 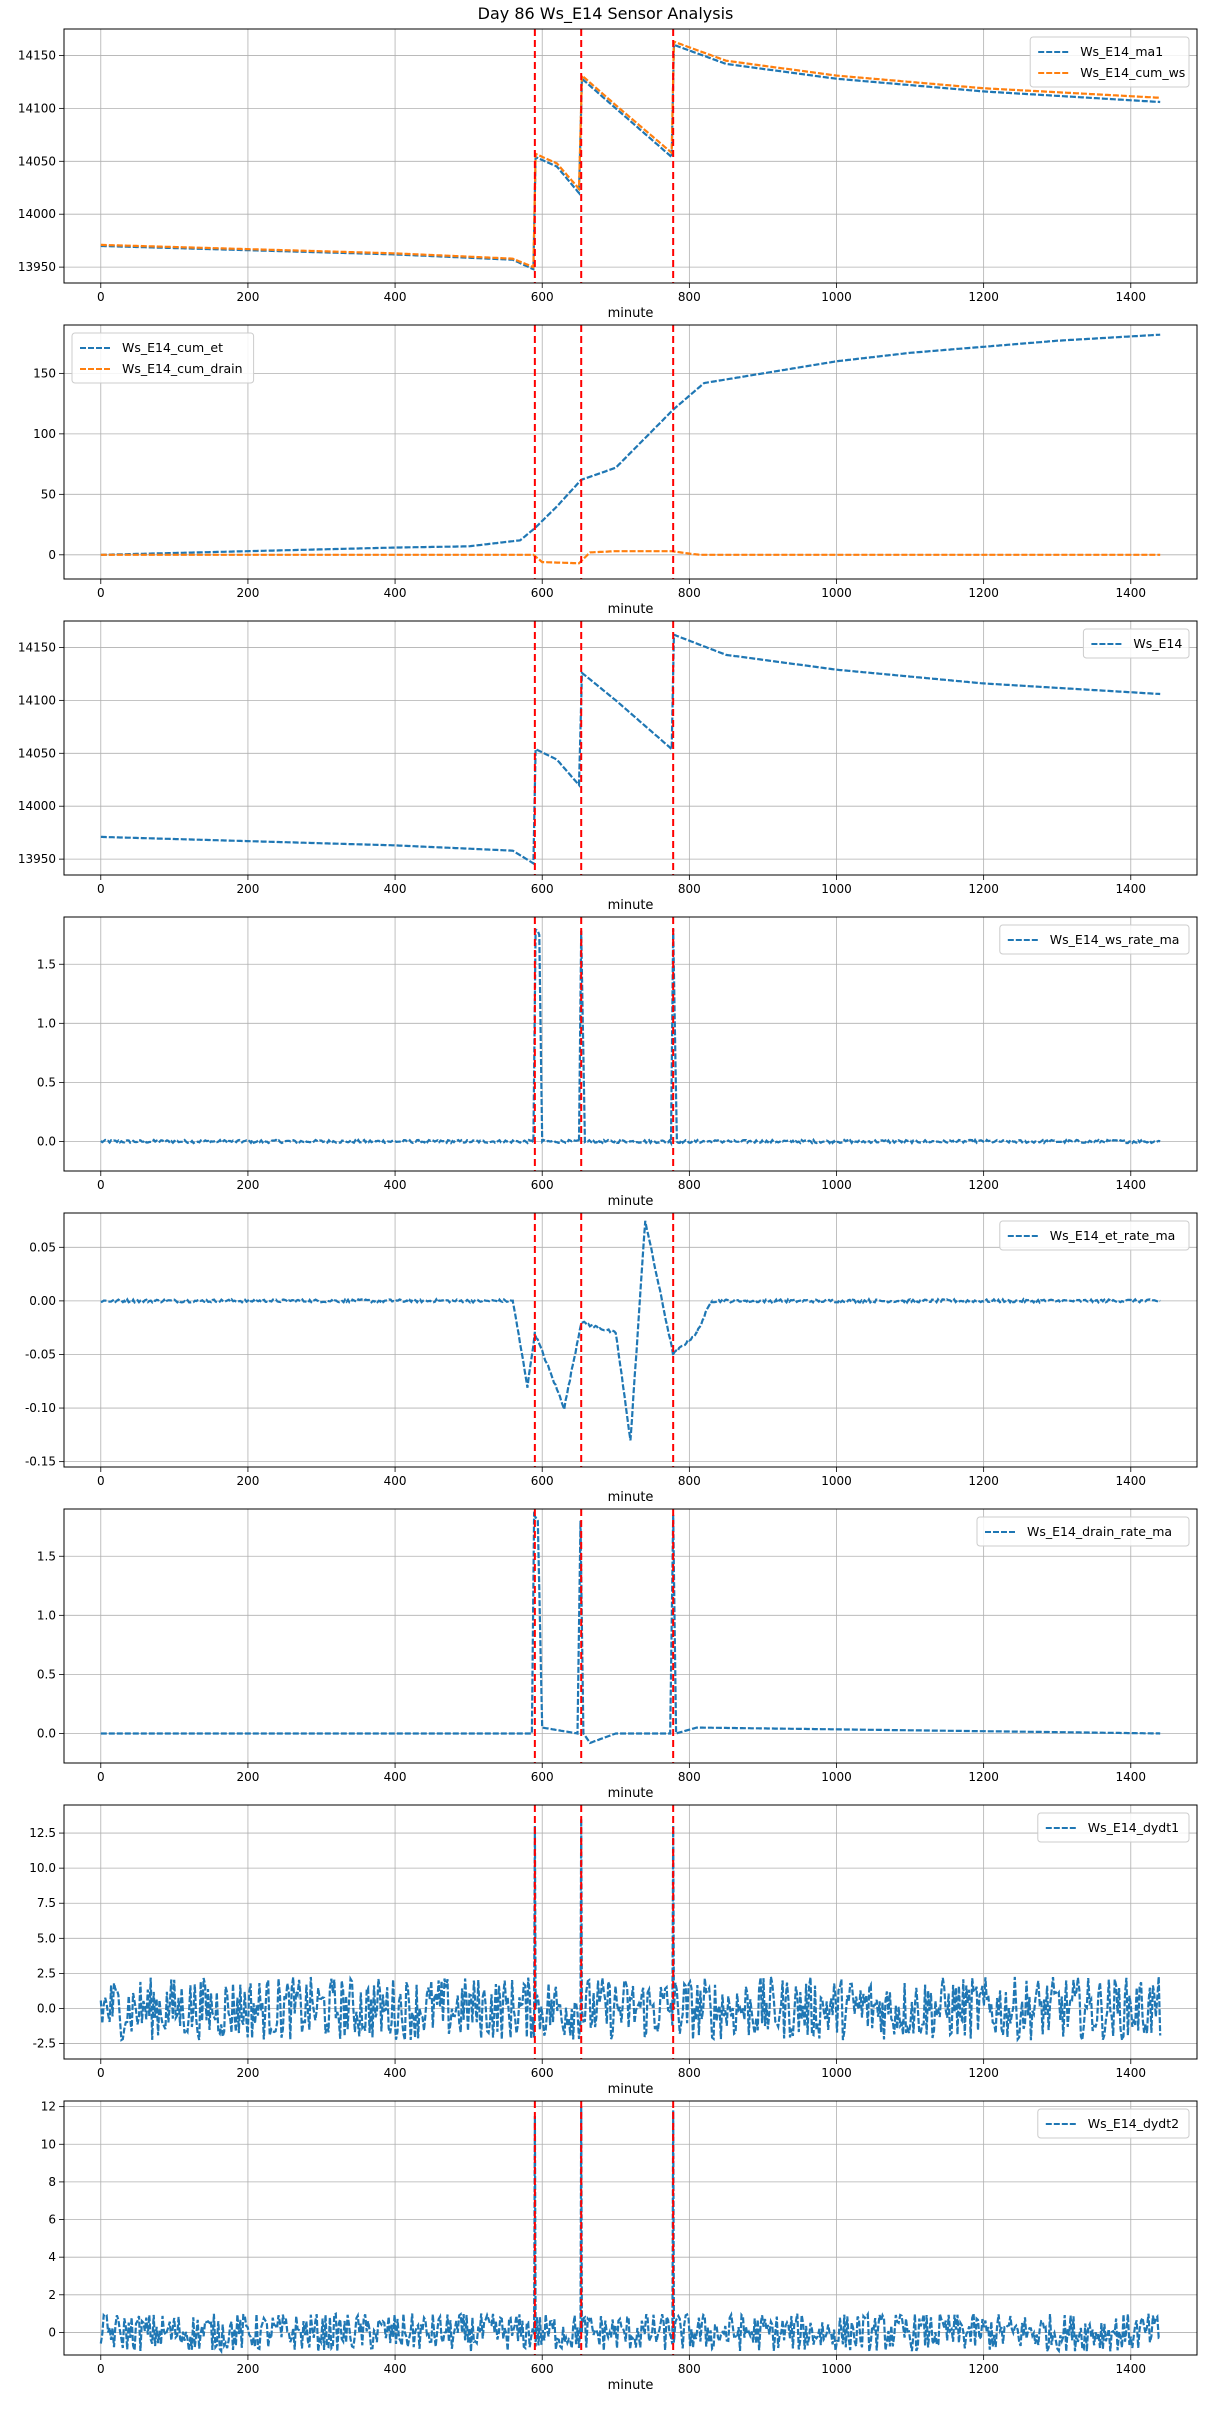 I want to click on y-tick-label: 14150, so click(x=37, y=647).